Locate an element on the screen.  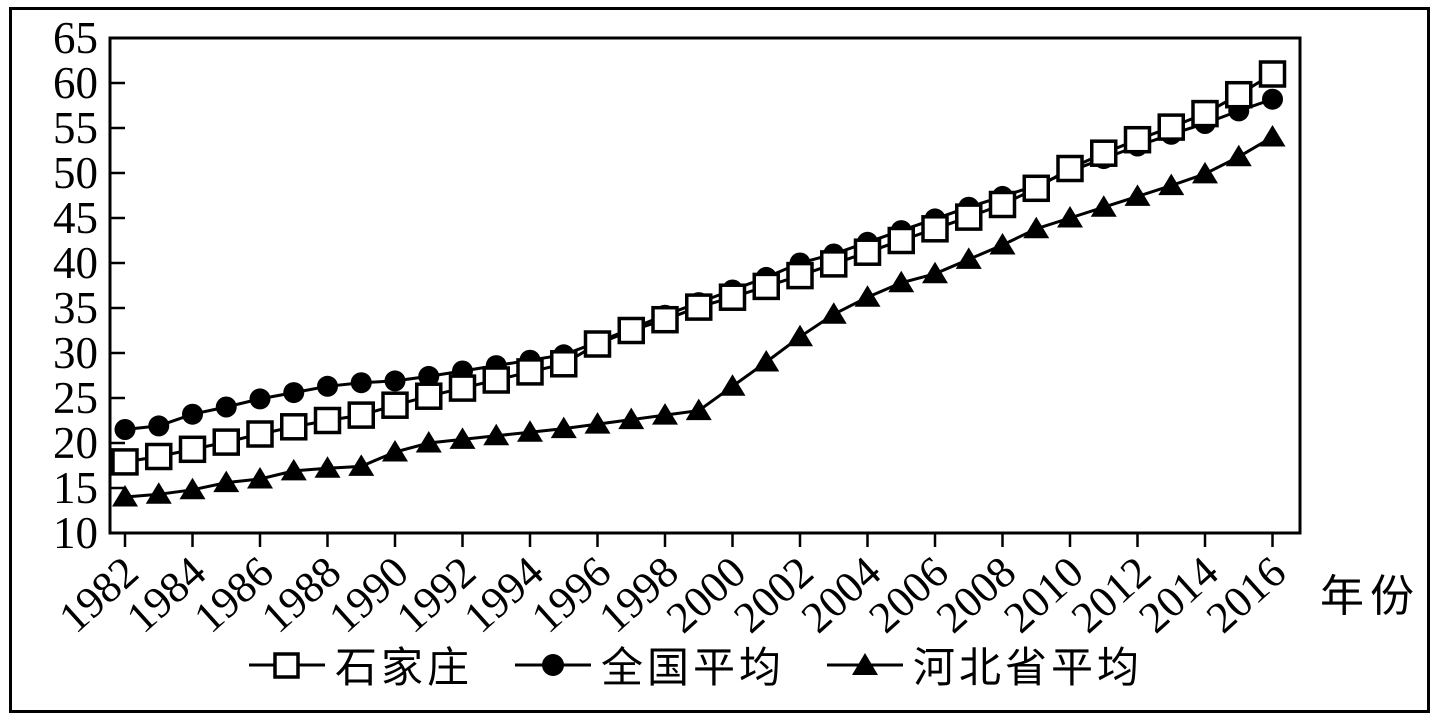
filled-triangle-marker-icon is located at coordinates (865, 663).